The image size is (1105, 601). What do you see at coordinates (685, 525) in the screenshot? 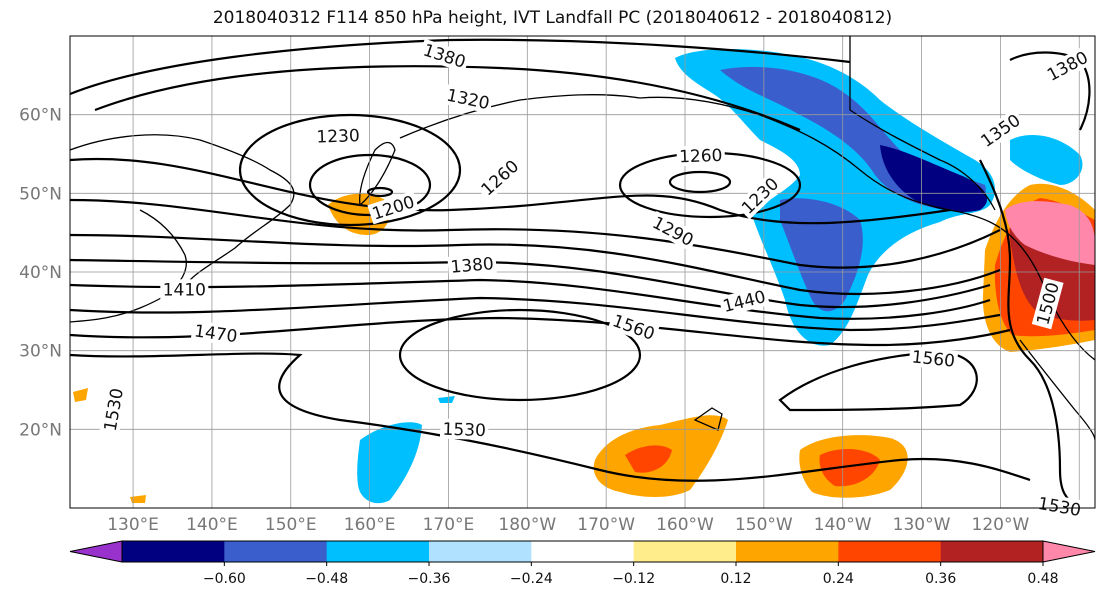
I see `longitude-label: 160°W` at bounding box center [685, 525].